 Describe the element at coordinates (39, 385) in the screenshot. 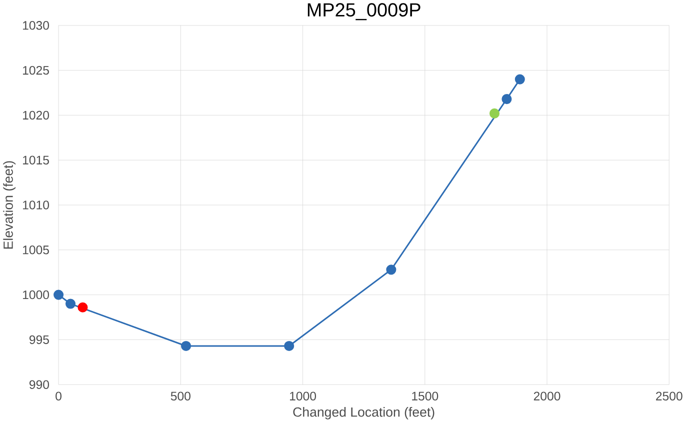

I see `y-tick-label: 990` at that location.